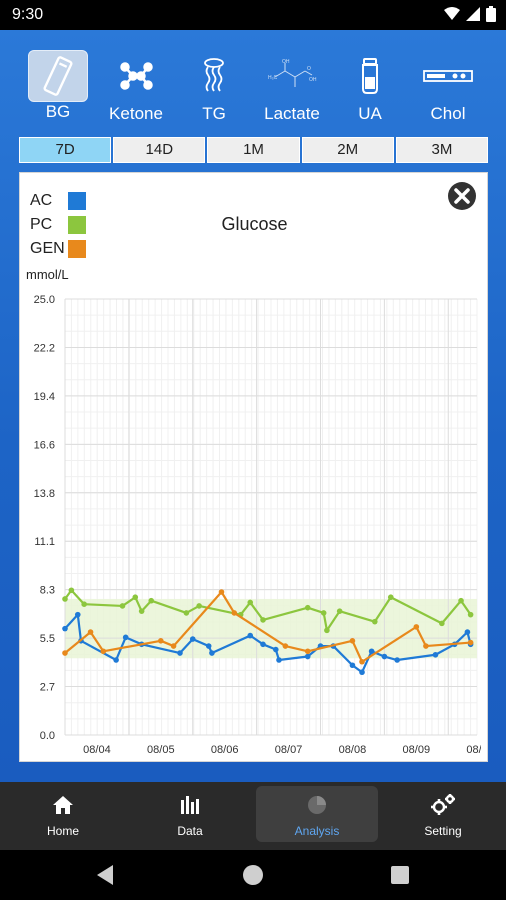 This screenshot has width=506, height=900. I want to click on recents-icon, so click(400, 875).